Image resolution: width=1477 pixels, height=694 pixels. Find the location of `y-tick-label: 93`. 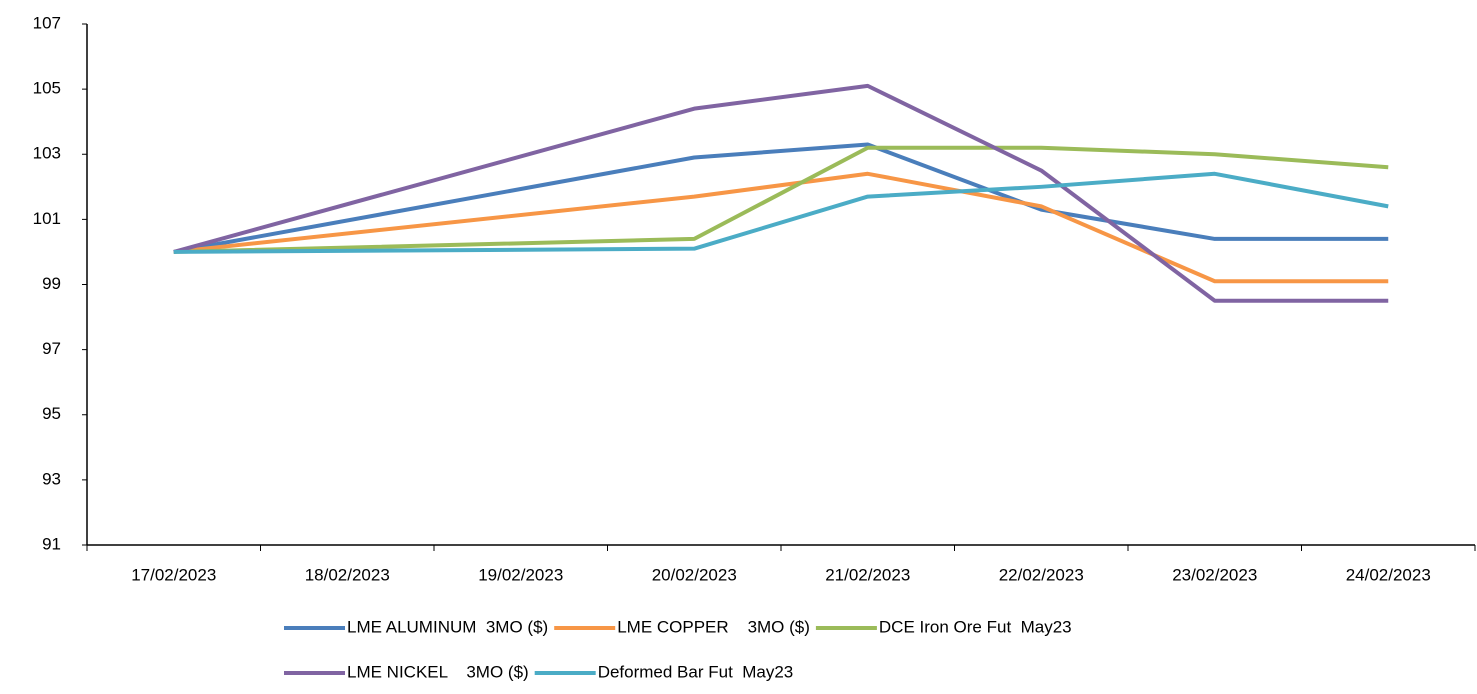

y-tick-label: 93 is located at coordinates (51, 478).